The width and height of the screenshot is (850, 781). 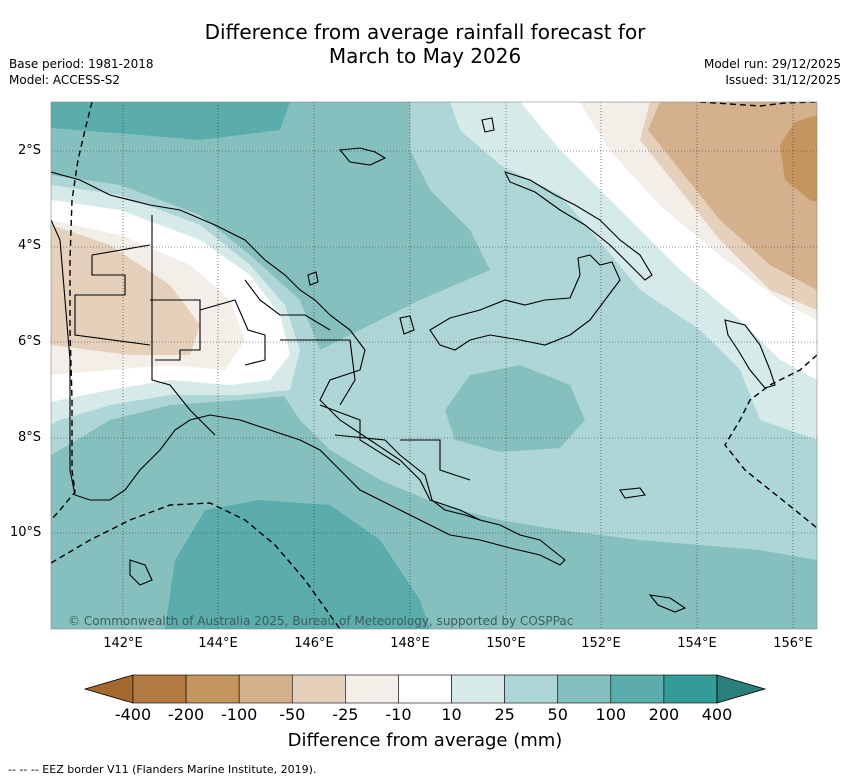 What do you see at coordinates (772, 64) in the screenshot?
I see `model-run: Model run: 29/12/2025` at bounding box center [772, 64].